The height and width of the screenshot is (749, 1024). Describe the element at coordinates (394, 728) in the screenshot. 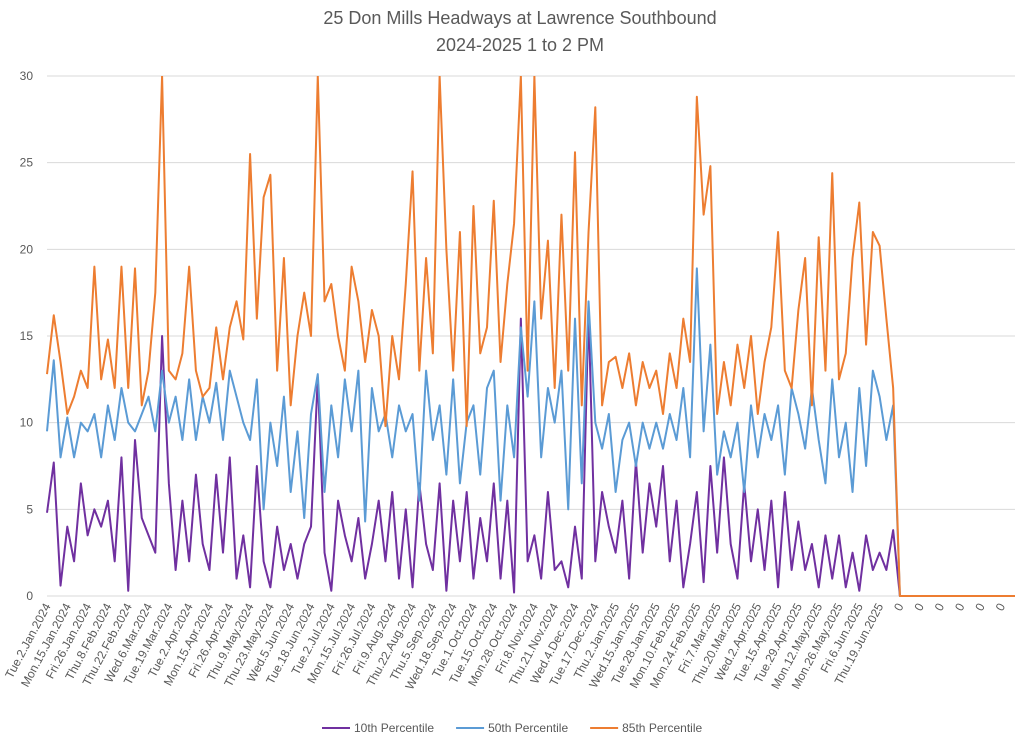

I see `legend-label: 10th Percentile` at that location.